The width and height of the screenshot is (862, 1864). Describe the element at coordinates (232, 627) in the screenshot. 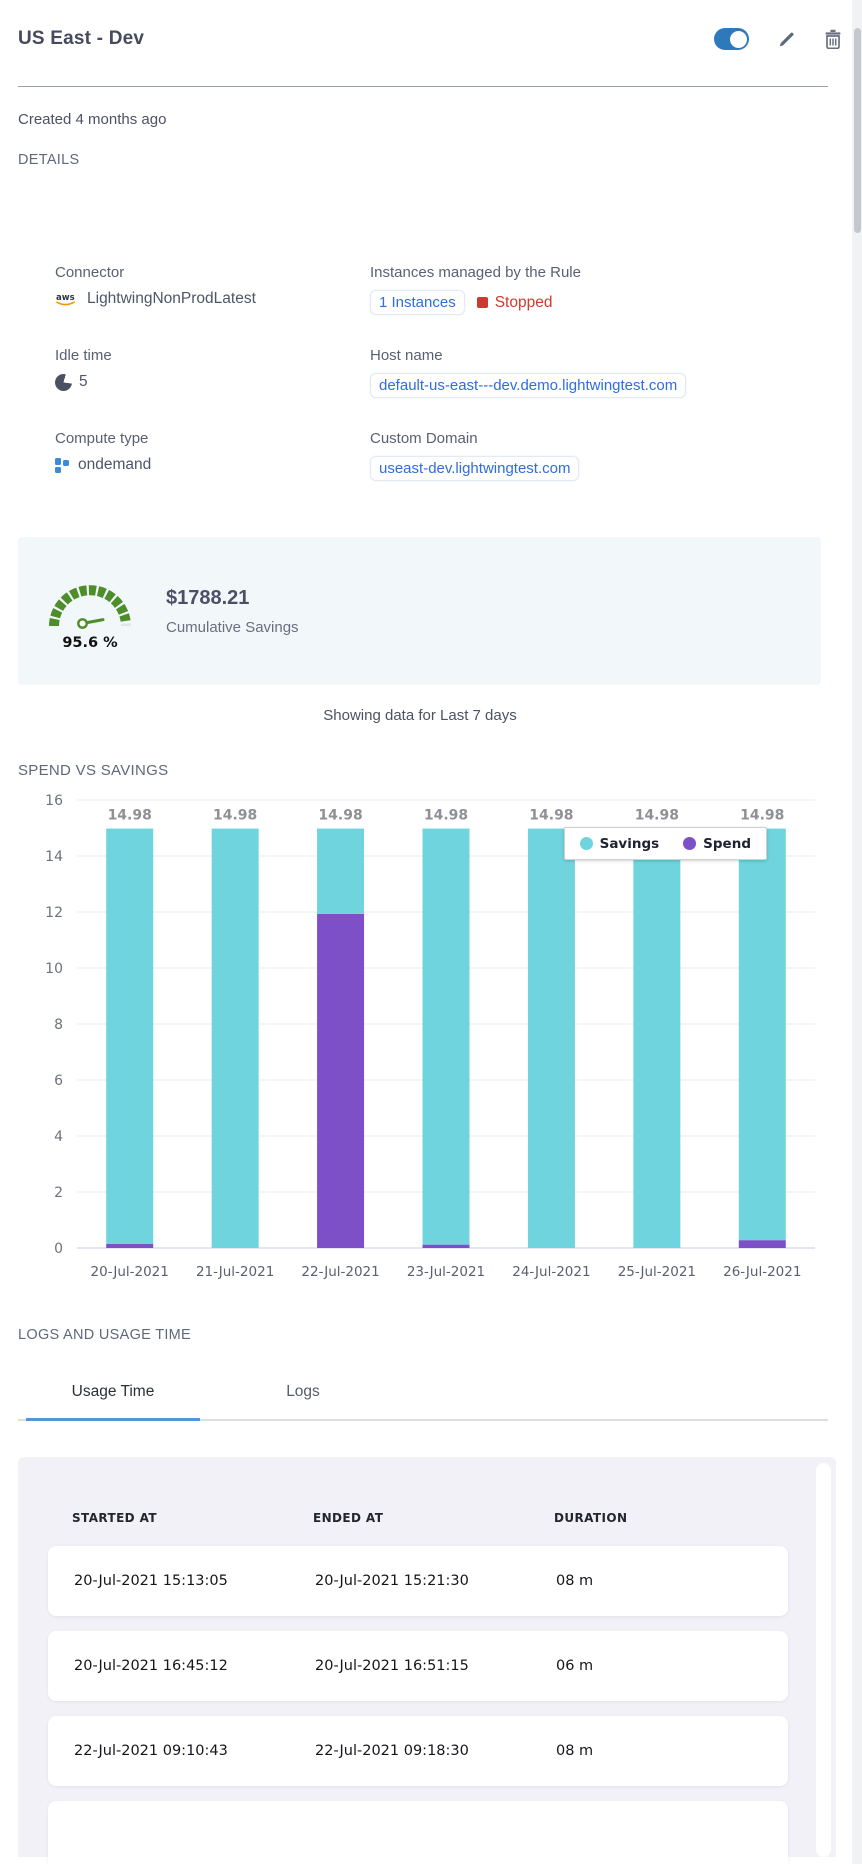

I see `savings-caption: Cumulative Savings` at that location.